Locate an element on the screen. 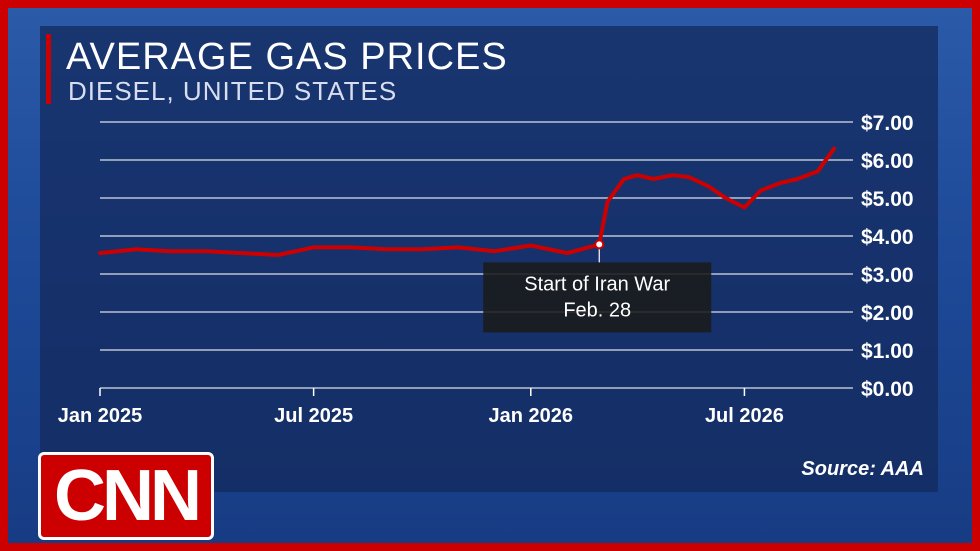 Image resolution: width=980 pixels, height=551 pixels. source-note: Source: AAA is located at coordinates (862, 469).